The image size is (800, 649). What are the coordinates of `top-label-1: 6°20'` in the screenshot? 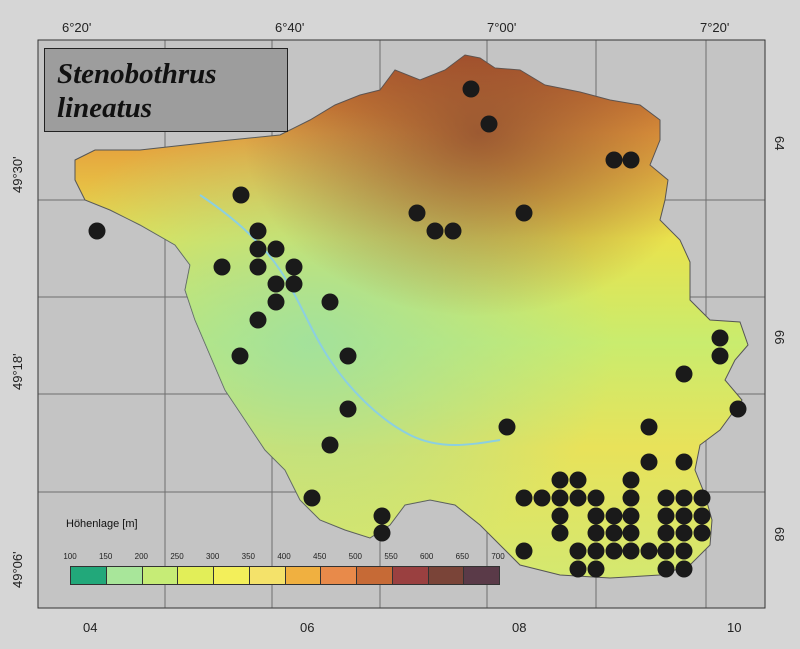 It's located at (77, 27).